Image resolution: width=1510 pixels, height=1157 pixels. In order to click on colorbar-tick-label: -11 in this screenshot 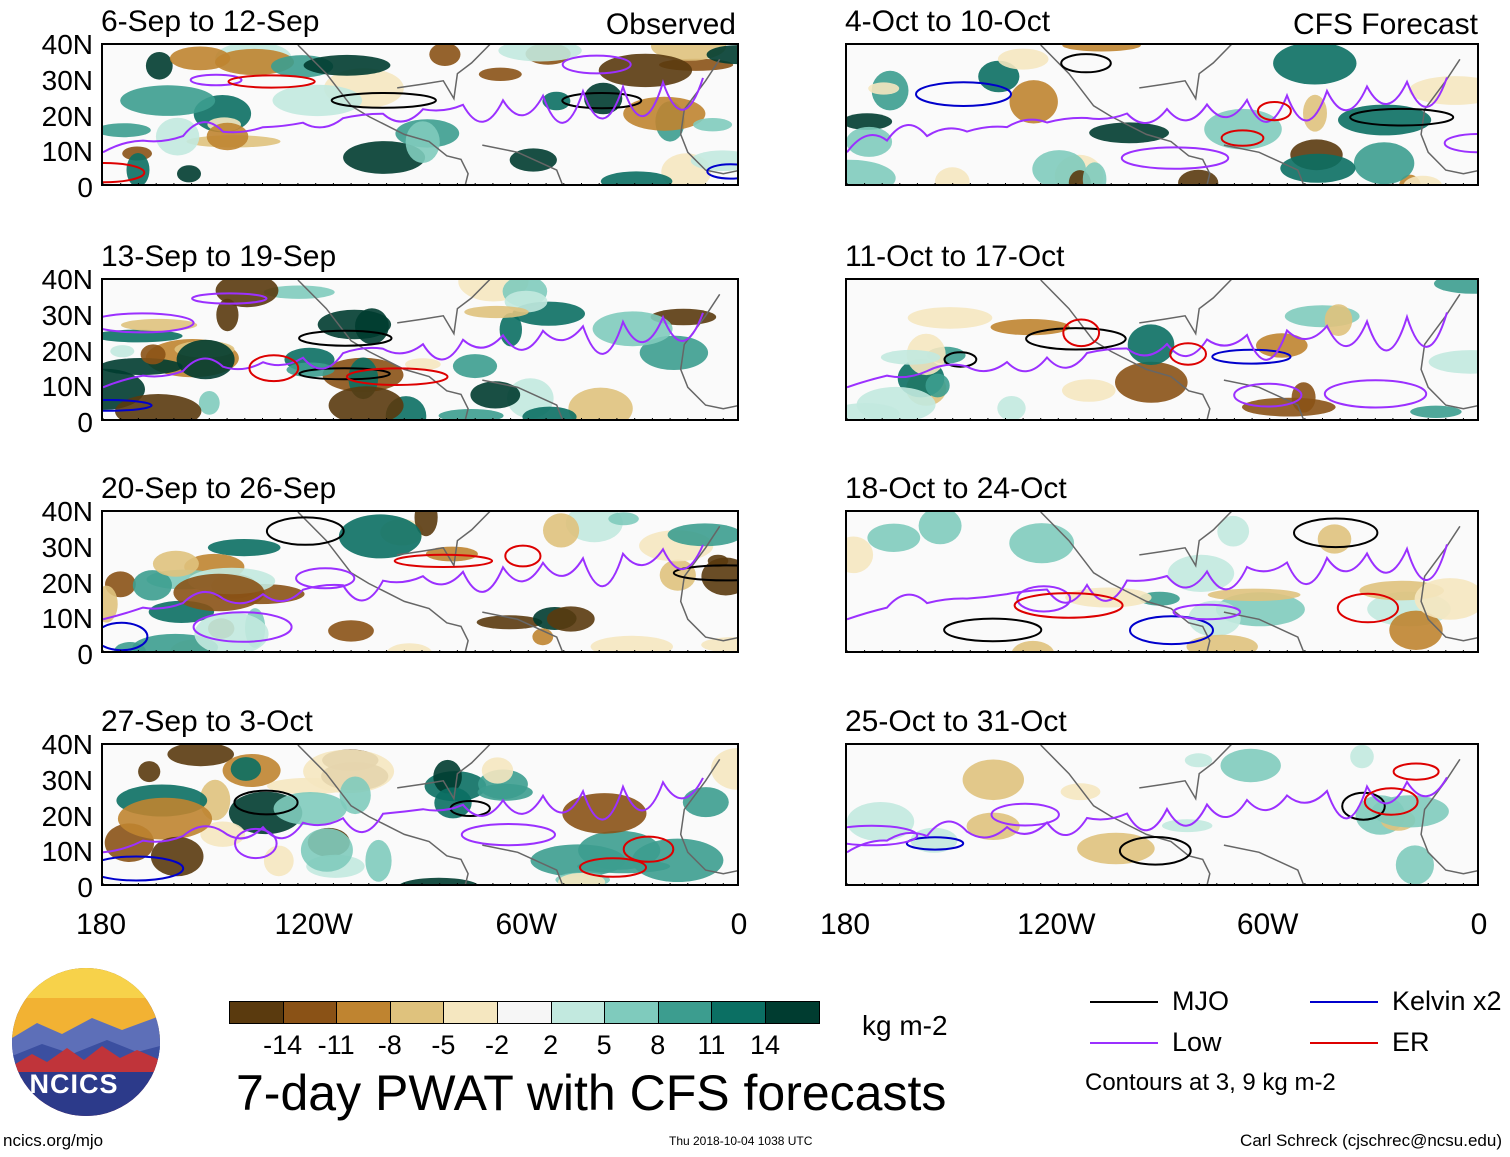, I will do `click(336, 1045)`.